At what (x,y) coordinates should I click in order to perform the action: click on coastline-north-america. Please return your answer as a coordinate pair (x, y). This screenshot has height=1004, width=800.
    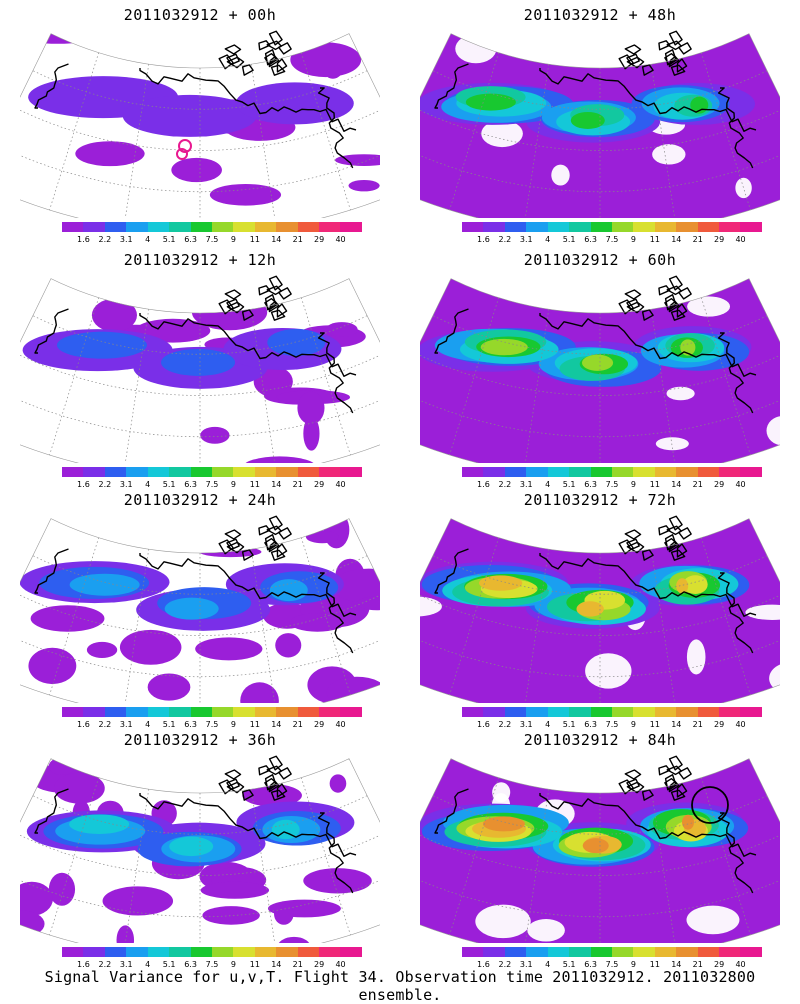
    Looking at the image, I should click on (648, 825).